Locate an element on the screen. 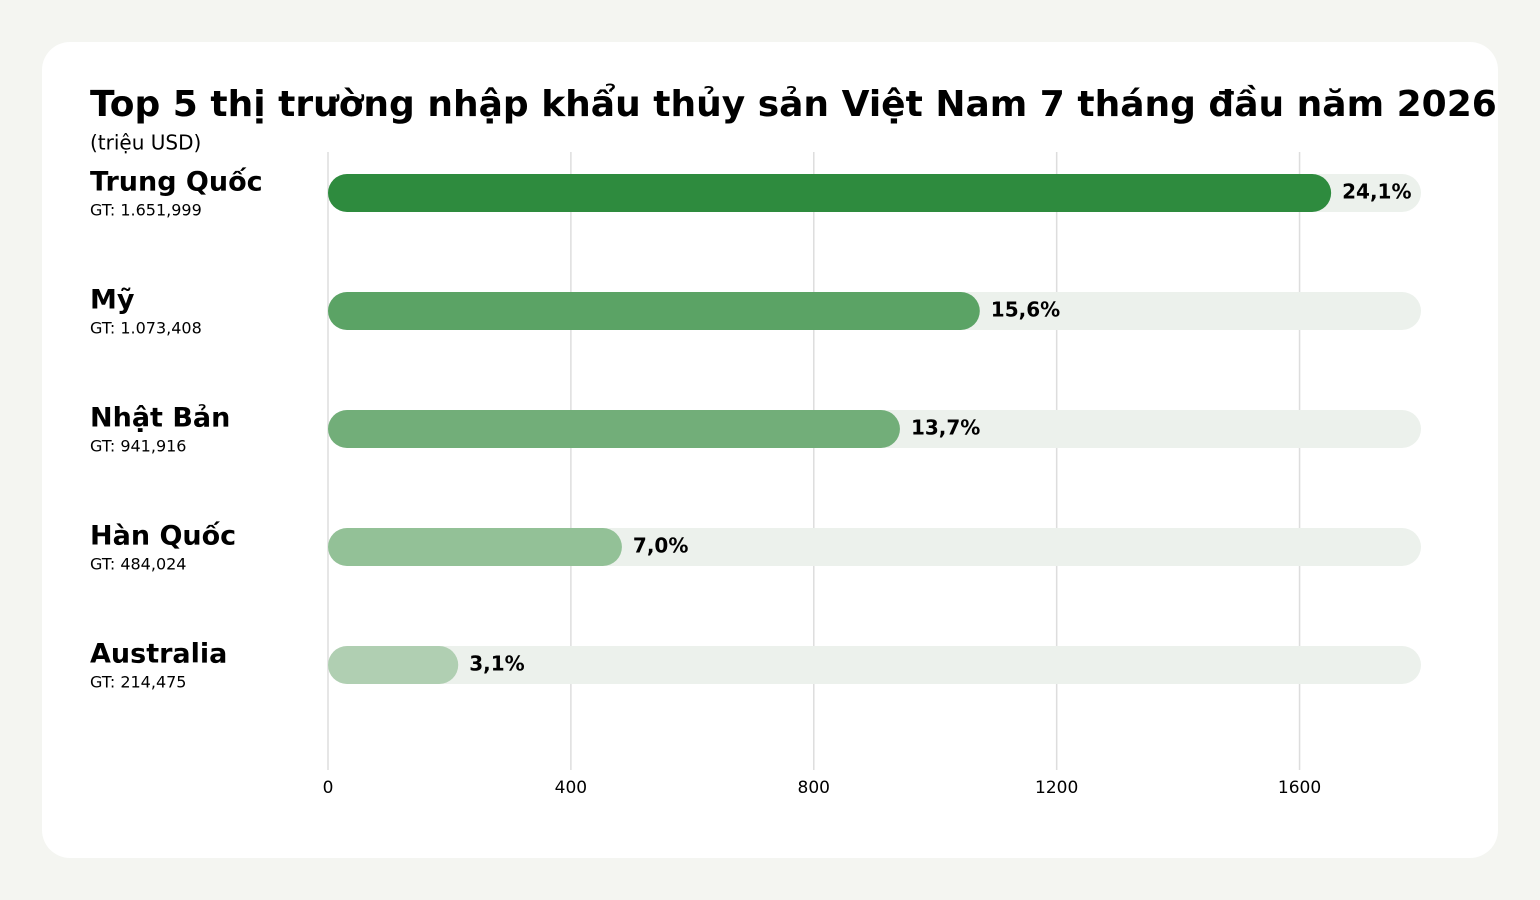 Image resolution: width=1540 pixels, height=900 pixels. value-label: GT: 1.651,999 is located at coordinates (146, 210).